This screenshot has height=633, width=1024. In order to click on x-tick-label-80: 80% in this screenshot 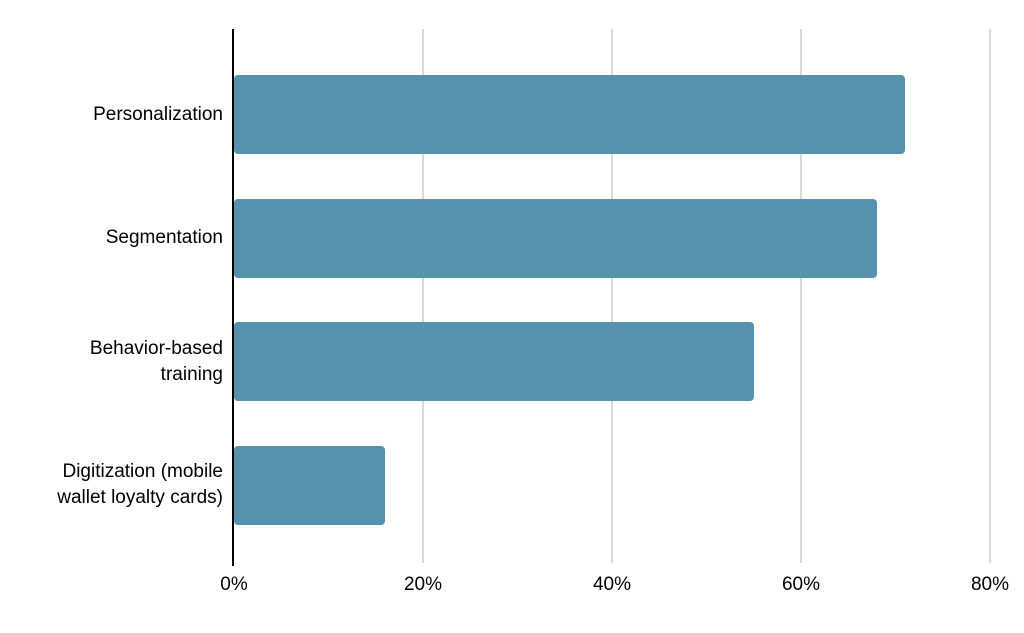, I will do `click(990, 584)`.